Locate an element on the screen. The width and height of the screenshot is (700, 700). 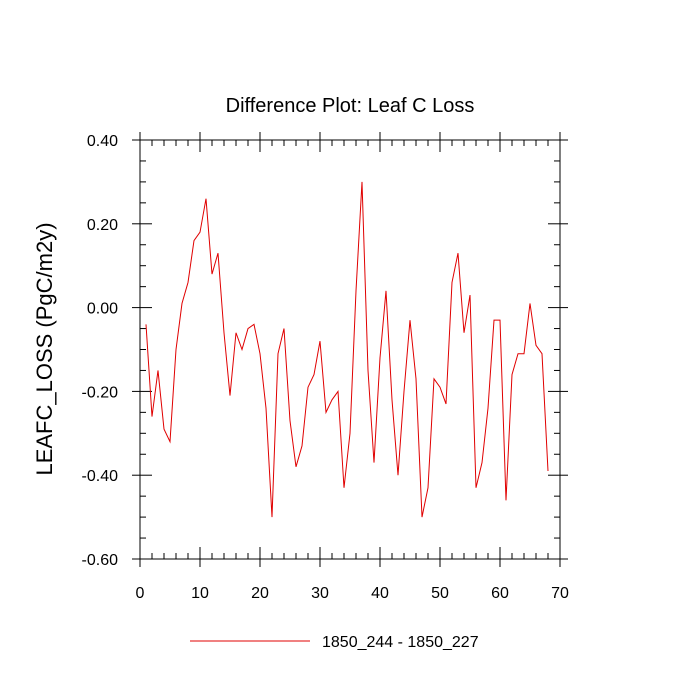
y-tick-label: 0.00 is located at coordinates (102, 309).